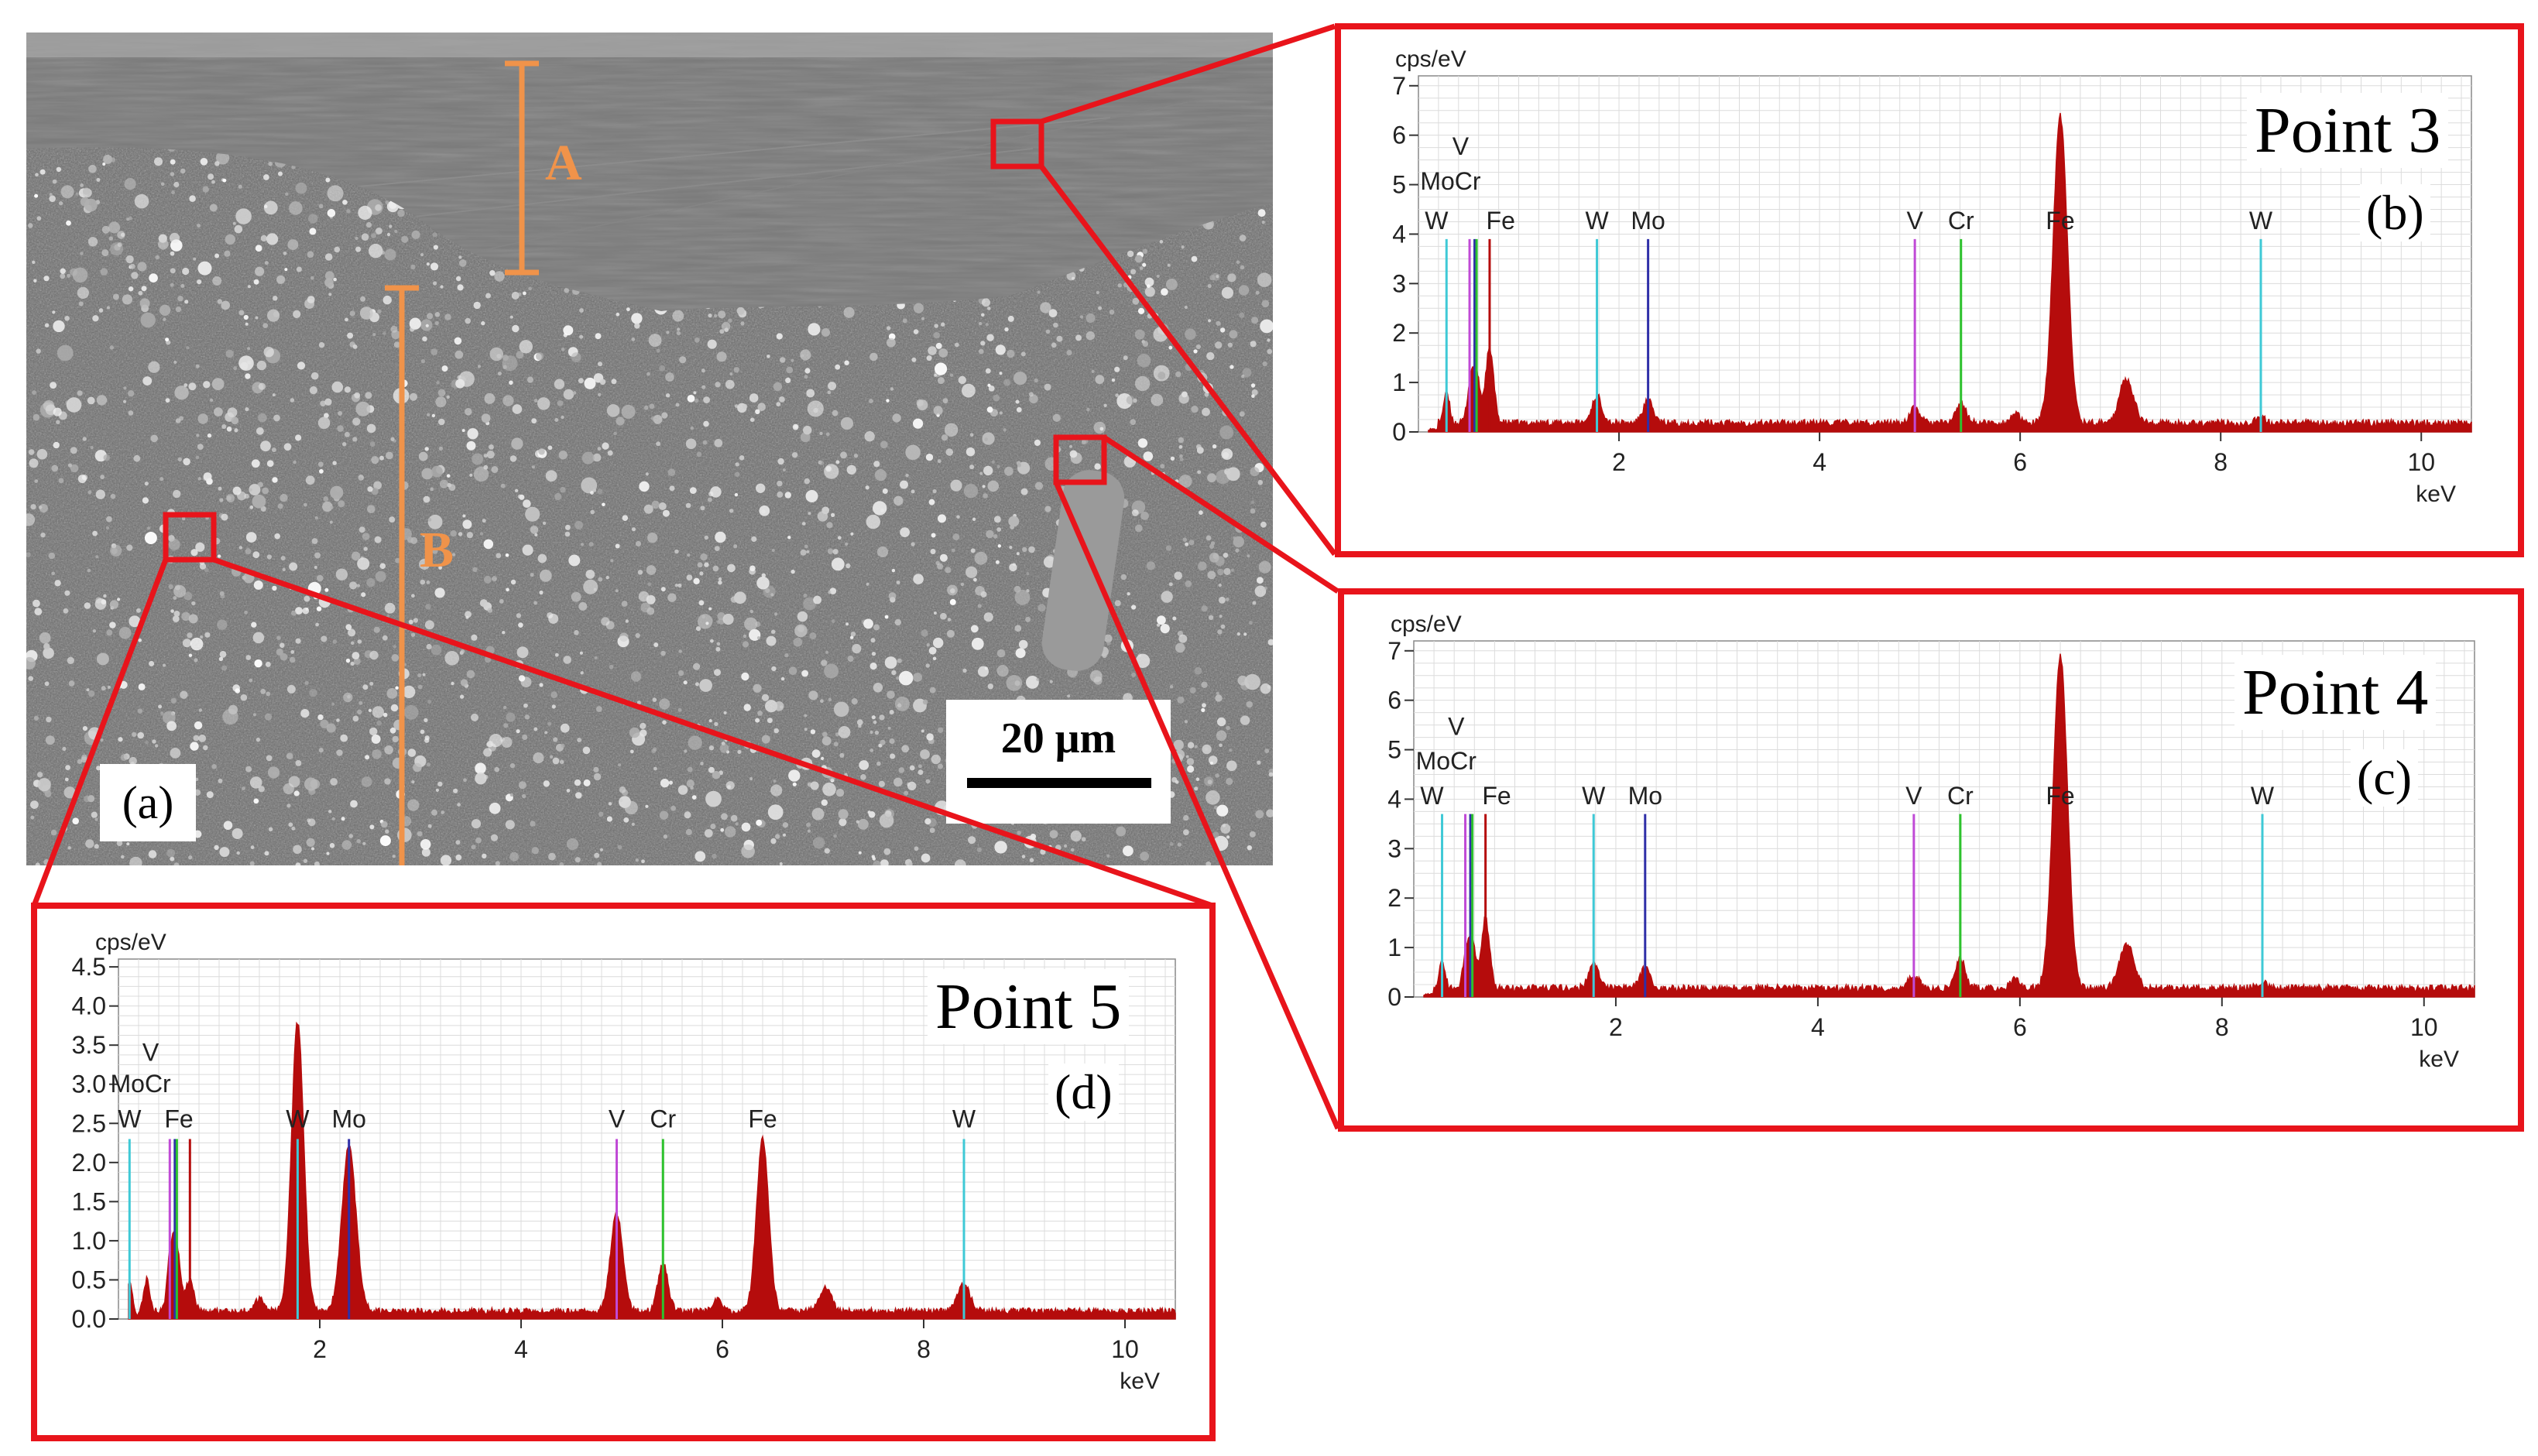  Describe the element at coordinates (348, 1118) in the screenshot. I see `element-label: Mo` at that location.